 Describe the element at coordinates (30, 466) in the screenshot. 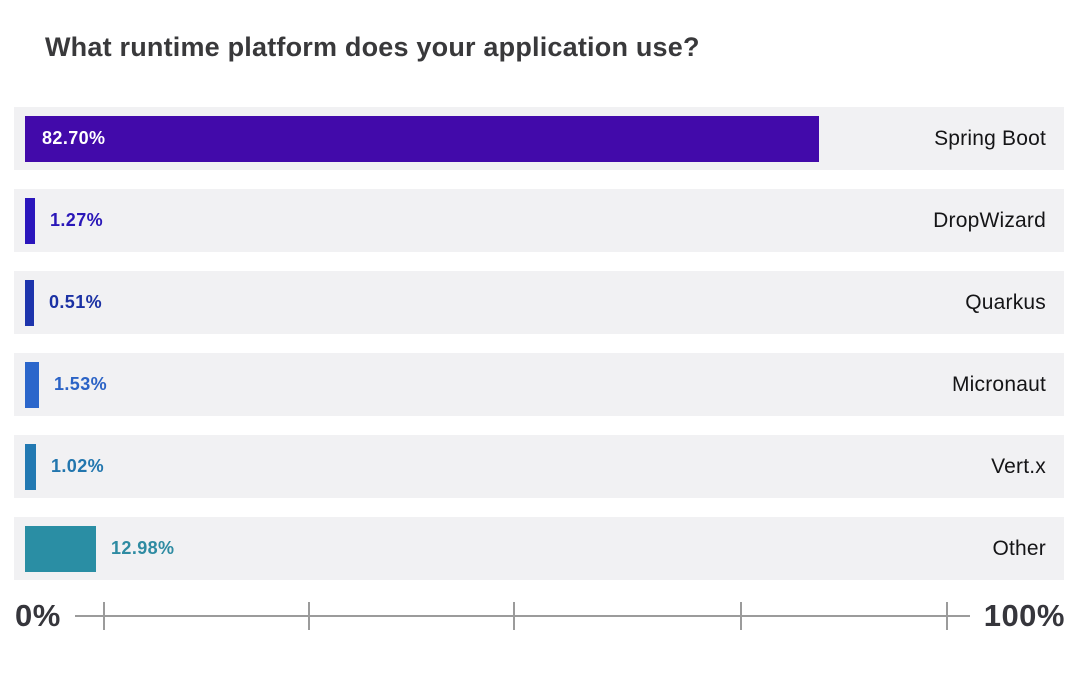

I see `bar-vertx` at that location.